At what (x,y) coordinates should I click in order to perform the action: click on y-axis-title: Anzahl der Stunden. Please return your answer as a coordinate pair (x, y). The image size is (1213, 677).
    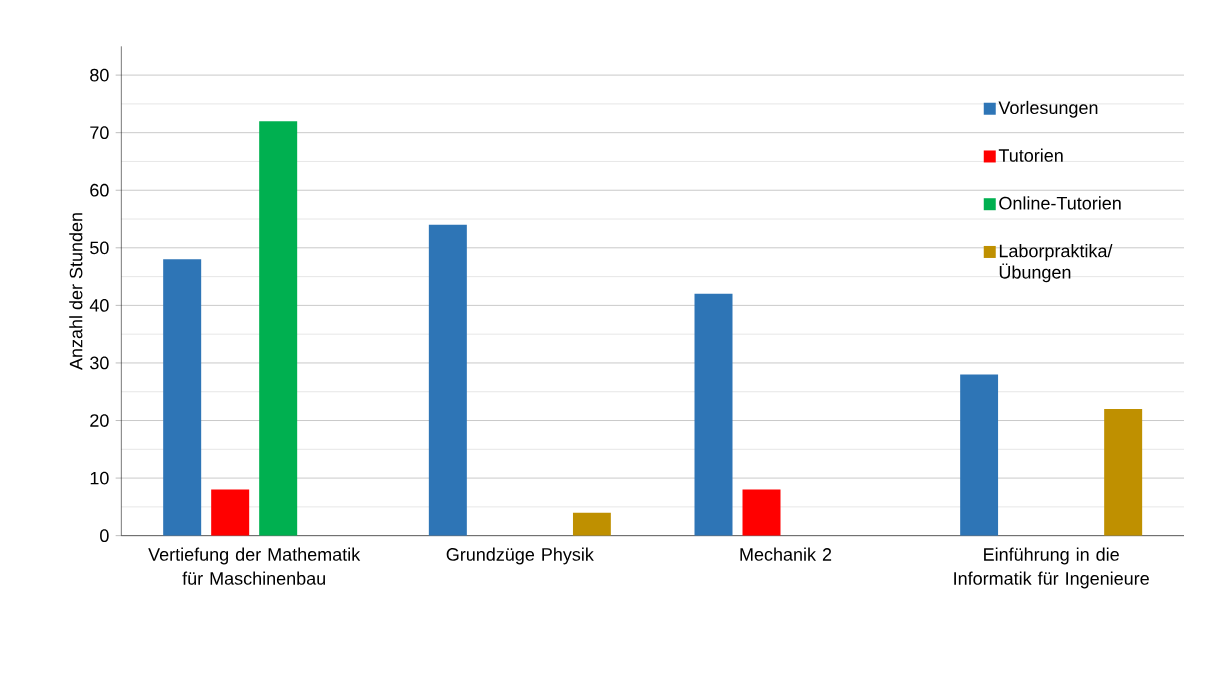
    Looking at the image, I should click on (76, 291).